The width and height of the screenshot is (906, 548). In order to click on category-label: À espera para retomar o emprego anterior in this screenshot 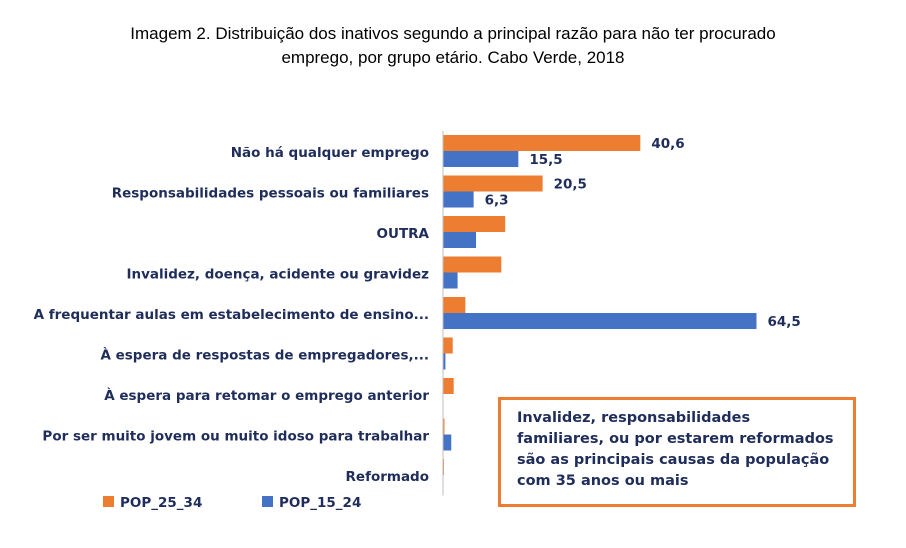, I will do `click(266, 395)`.